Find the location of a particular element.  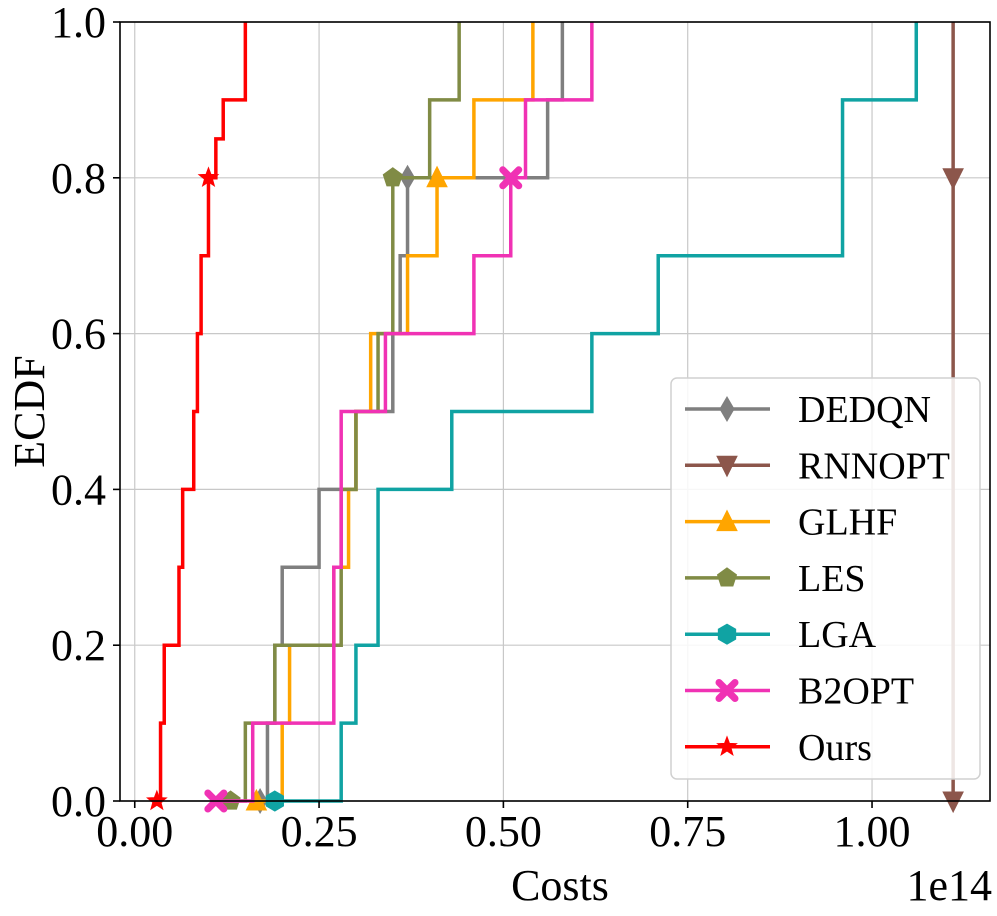

x-tick-label: 0.75 is located at coordinates (687, 831).